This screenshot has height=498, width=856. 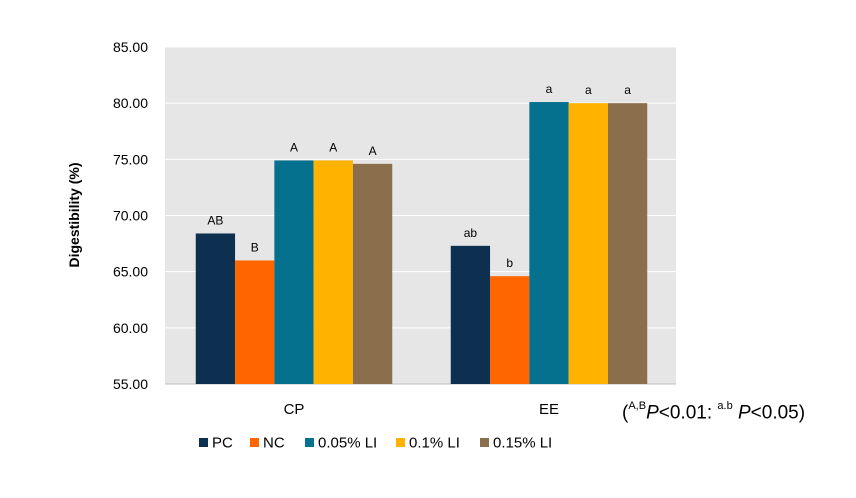 What do you see at coordinates (509, 263) in the screenshot?
I see `data-label: b` at bounding box center [509, 263].